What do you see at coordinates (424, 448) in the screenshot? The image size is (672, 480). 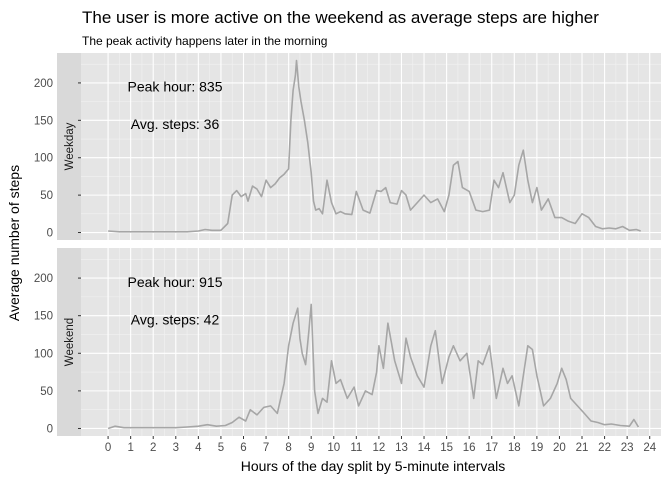 I see `x-tick-label: 14` at bounding box center [424, 448].